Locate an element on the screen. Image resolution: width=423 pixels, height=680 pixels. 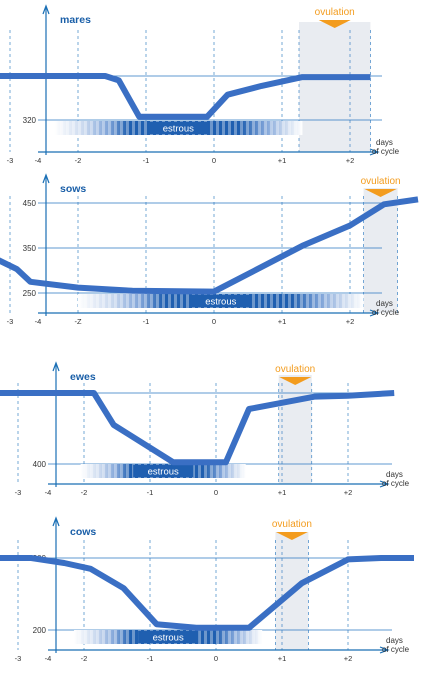
y-tick-label: 200 is located at coordinates (40, 630).